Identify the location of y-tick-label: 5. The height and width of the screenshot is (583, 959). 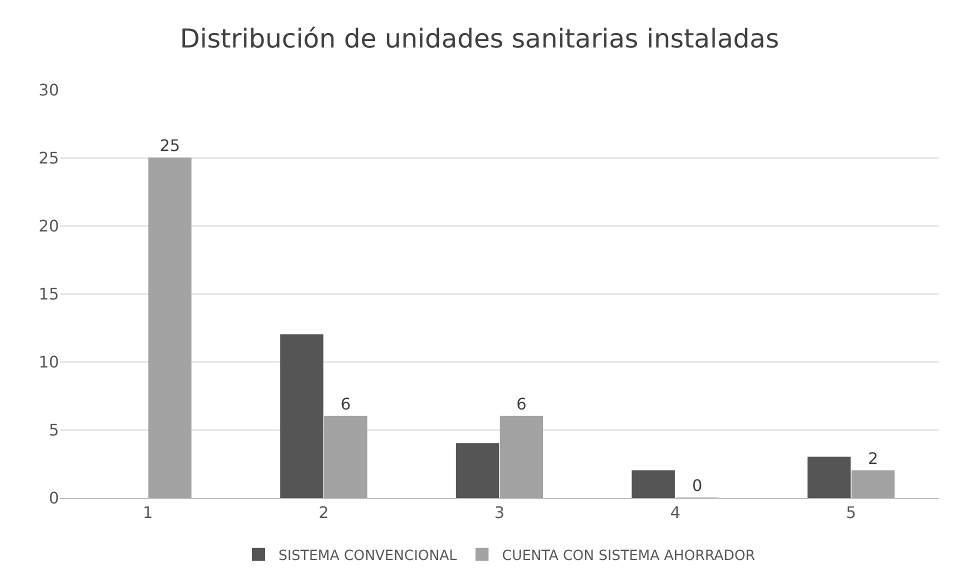
(53, 430).